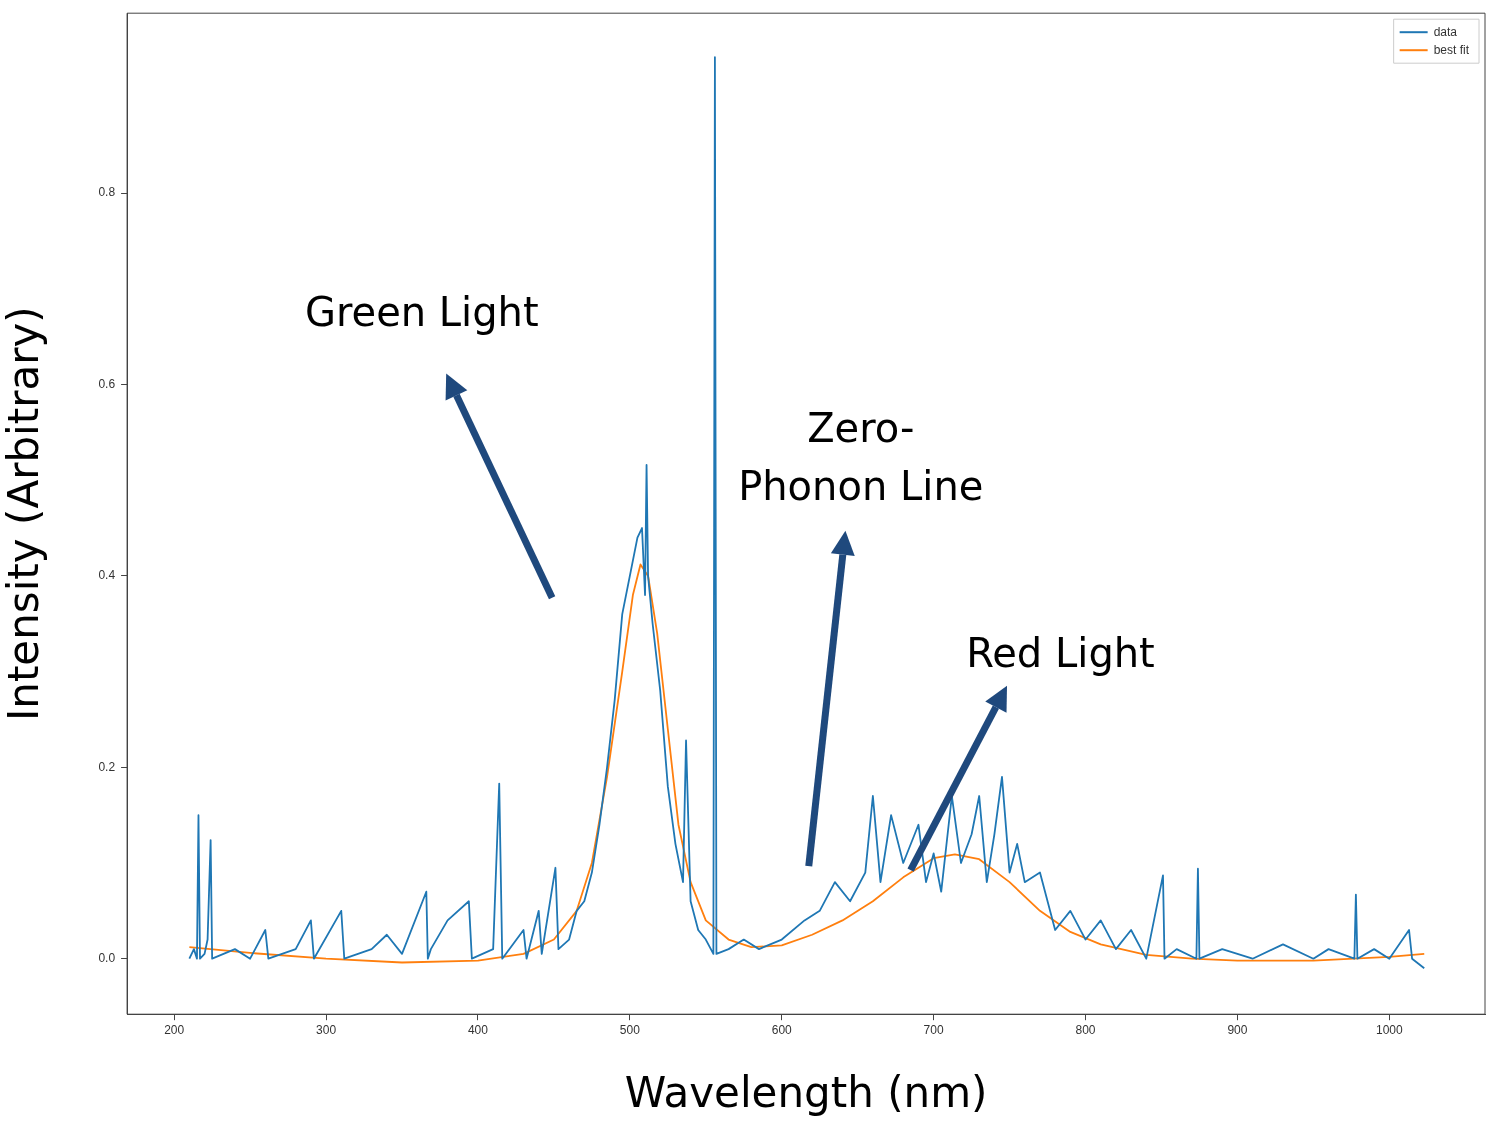 This screenshot has height=1125, width=1486. I want to click on x-tick-label: 1000, so click(1389, 1029).